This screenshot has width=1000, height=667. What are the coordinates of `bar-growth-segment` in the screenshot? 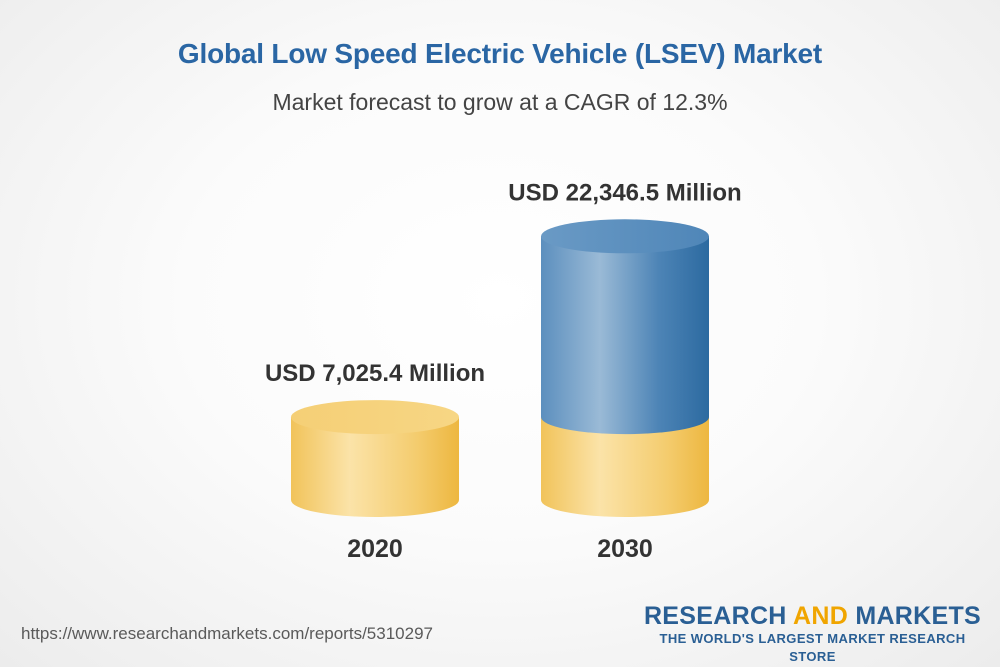 It's located at (625, 335).